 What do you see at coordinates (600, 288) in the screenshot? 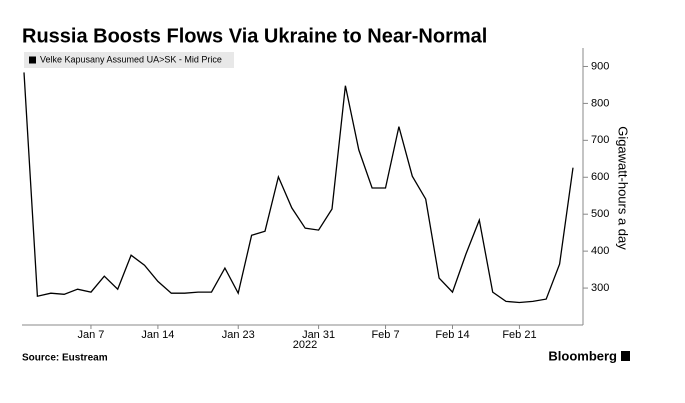
I see `y-tick-label: 300` at bounding box center [600, 288].